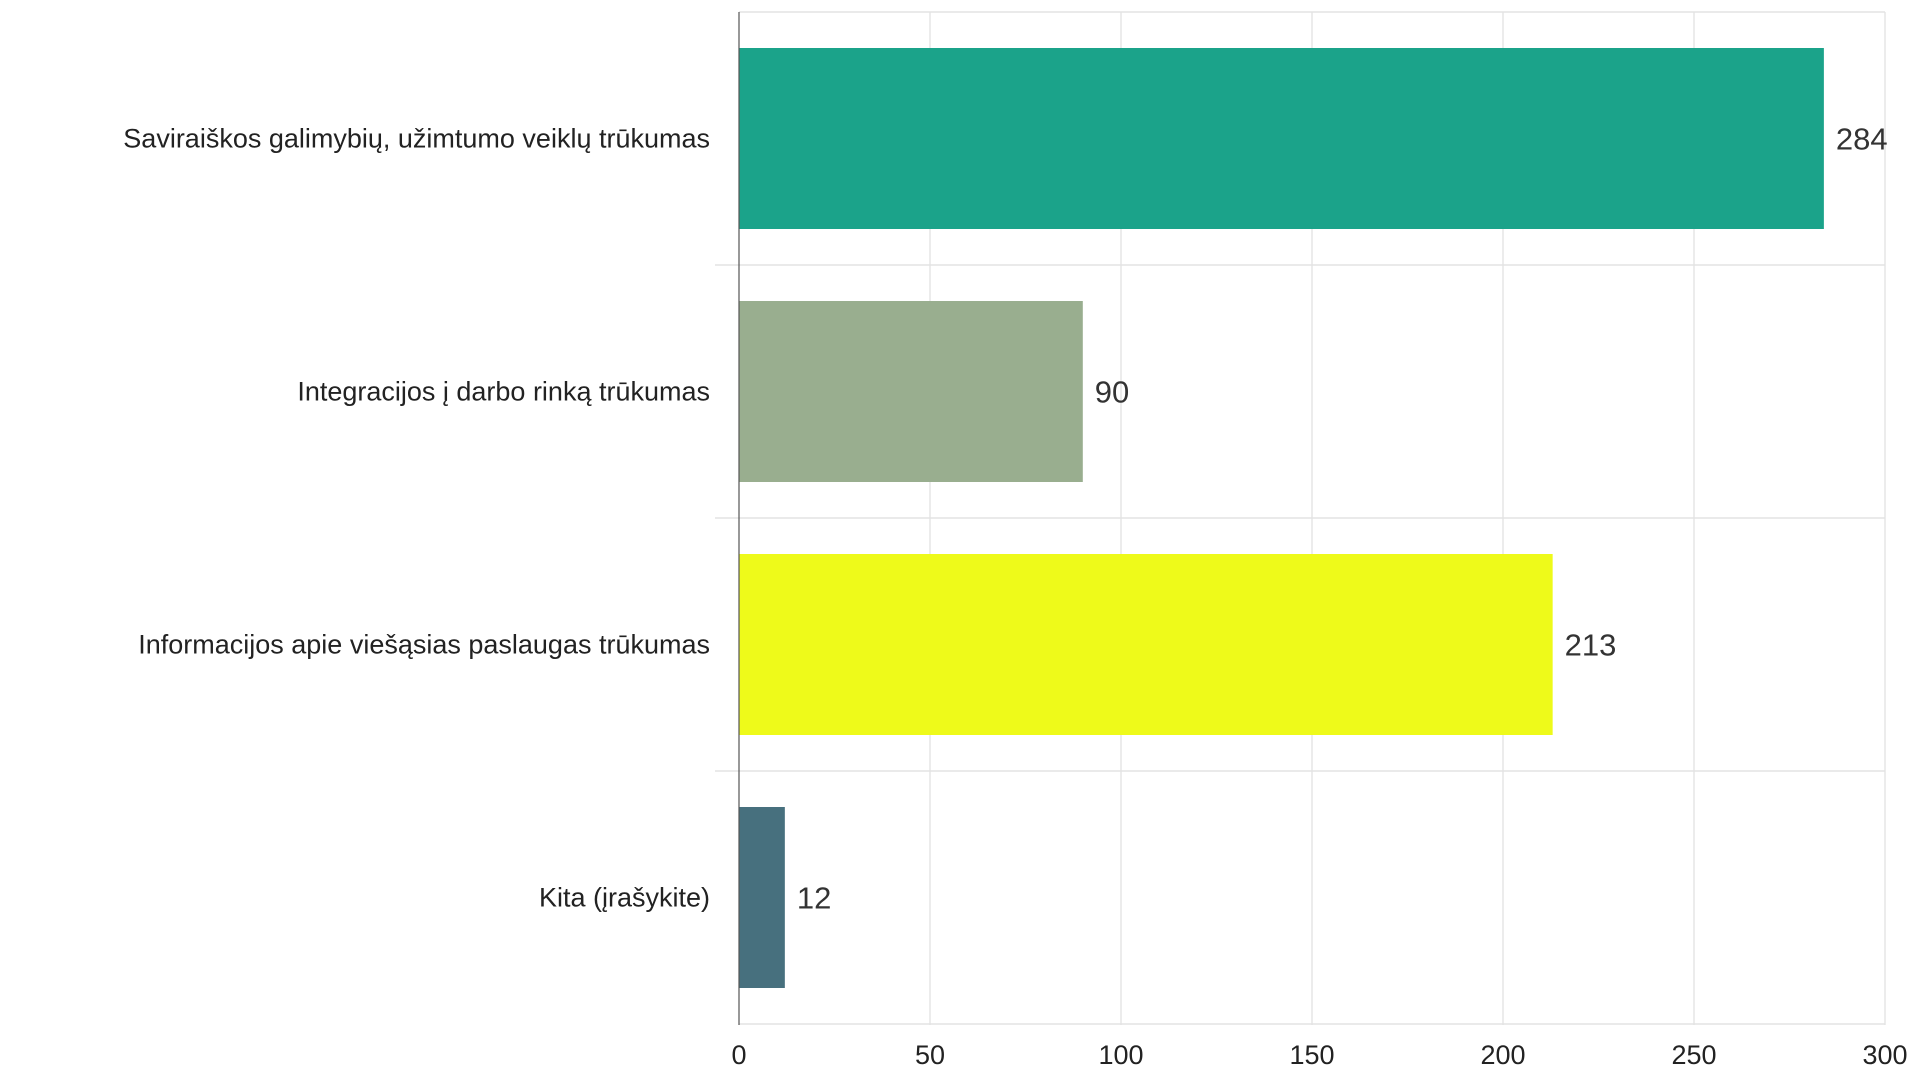 Image resolution: width=1913 pixels, height=1078 pixels. I want to click on data-label: 284, so click(1862, 139).